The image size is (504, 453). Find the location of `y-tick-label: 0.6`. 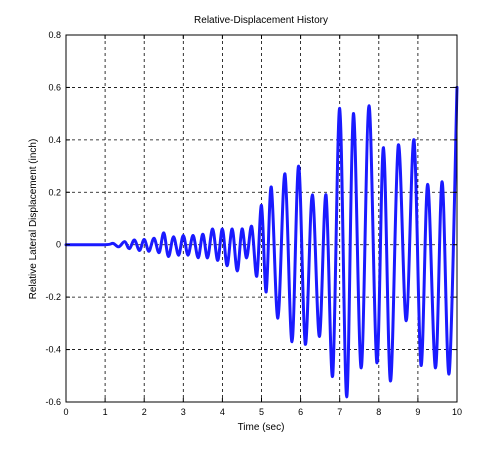

y-tick-label: 0.6 is located at coordinates (54, 87).